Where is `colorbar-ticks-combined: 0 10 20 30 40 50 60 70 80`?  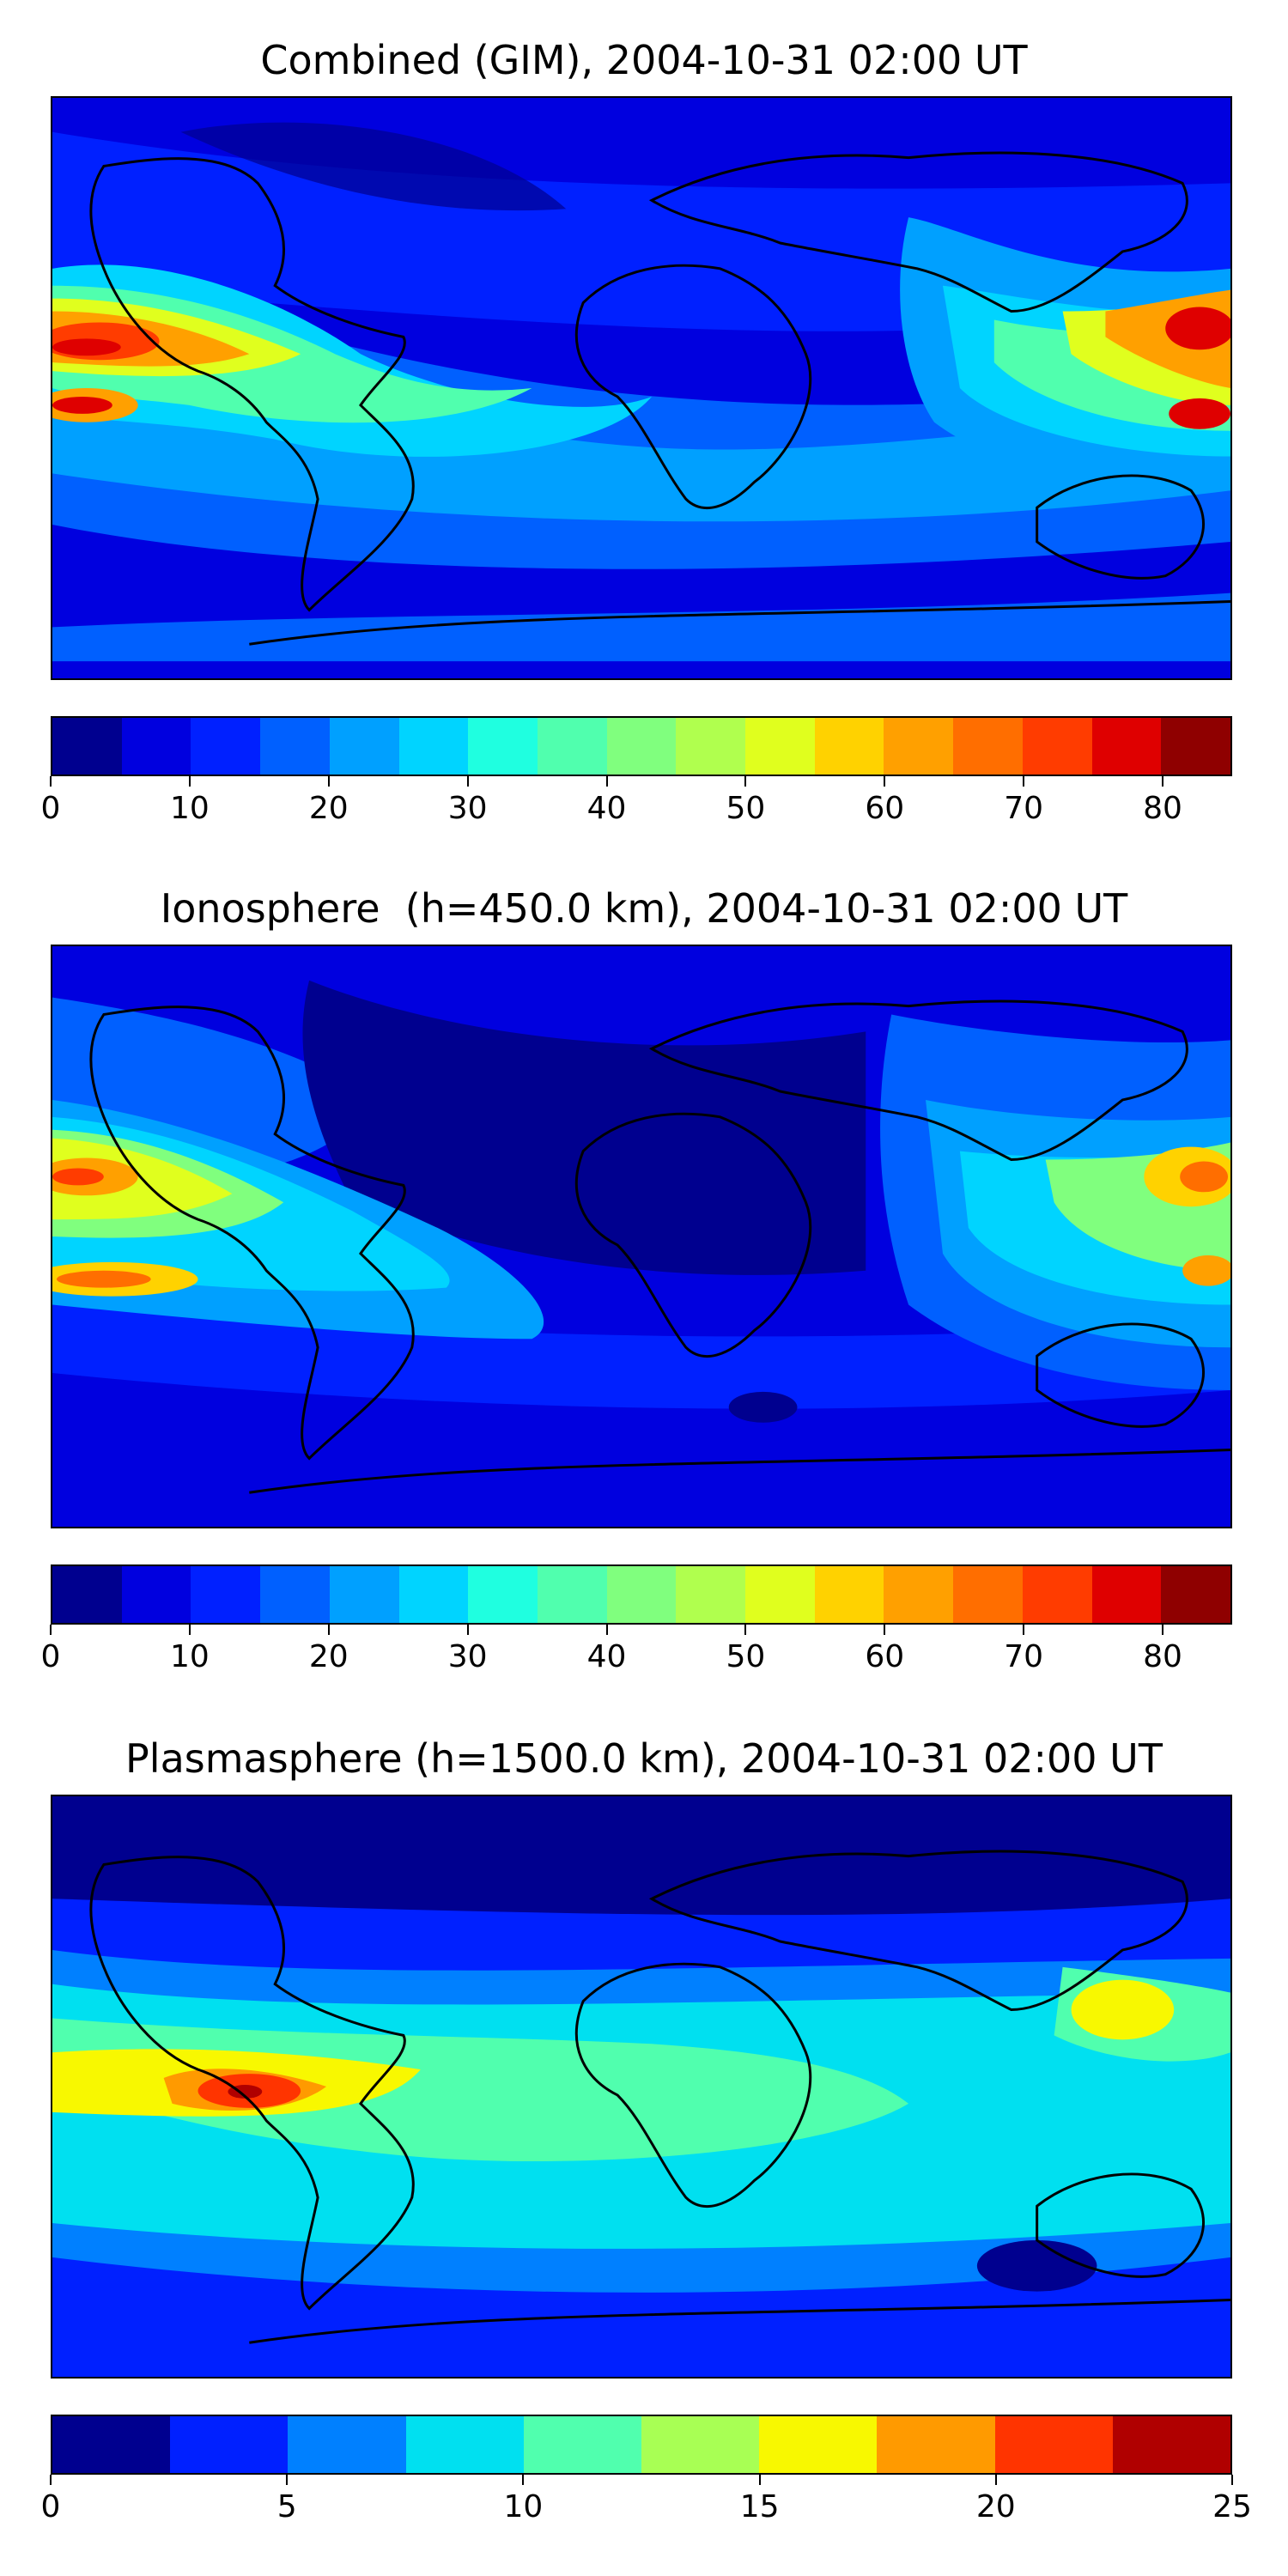 colorbar-ticks-combined: 0 10 20 30 40 50 60 70 80 is located at coordinates (636, 802).